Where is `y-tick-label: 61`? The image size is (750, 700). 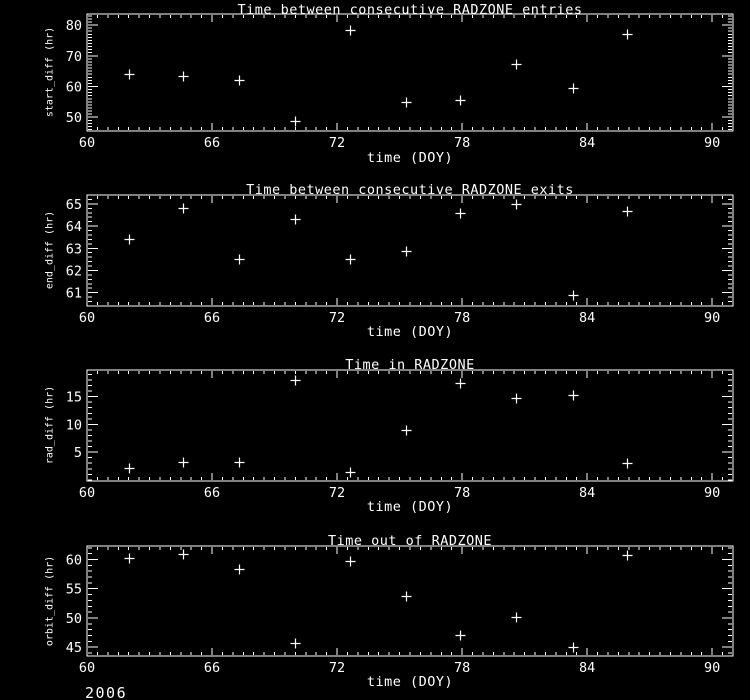
y-tick-label: 61 is located at coordinates (74, 294).